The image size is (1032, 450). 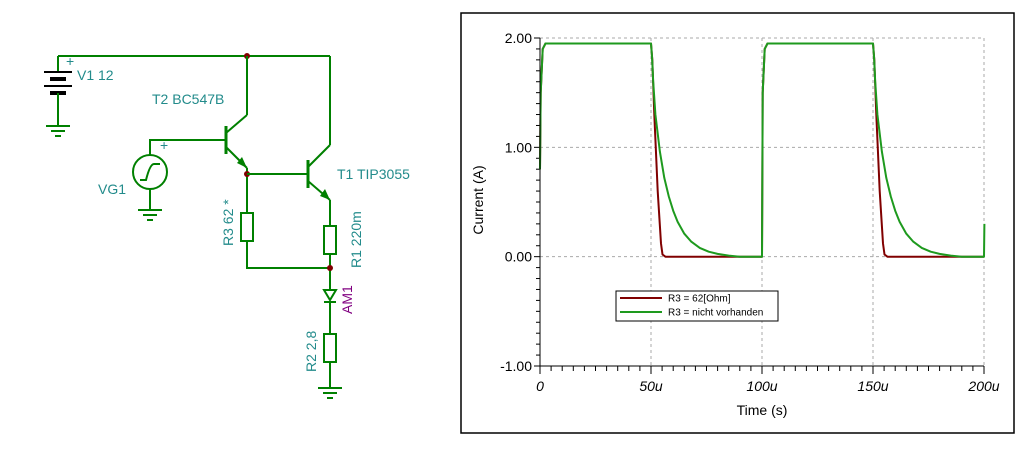 I want to click on t1-label: T1 TIP3055, so click(x=373, y=174).